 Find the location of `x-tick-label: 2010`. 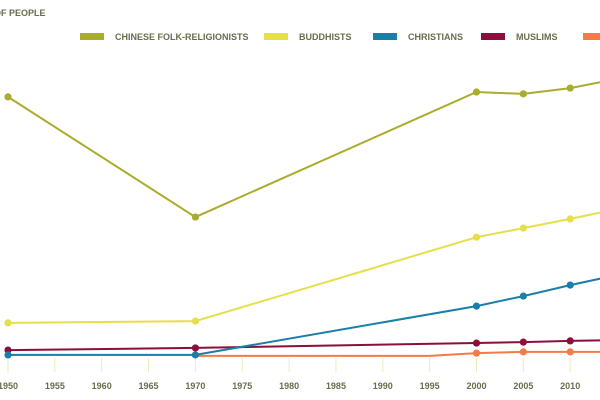

x-tick-label: 2010 is located at coordinates (570, 386).